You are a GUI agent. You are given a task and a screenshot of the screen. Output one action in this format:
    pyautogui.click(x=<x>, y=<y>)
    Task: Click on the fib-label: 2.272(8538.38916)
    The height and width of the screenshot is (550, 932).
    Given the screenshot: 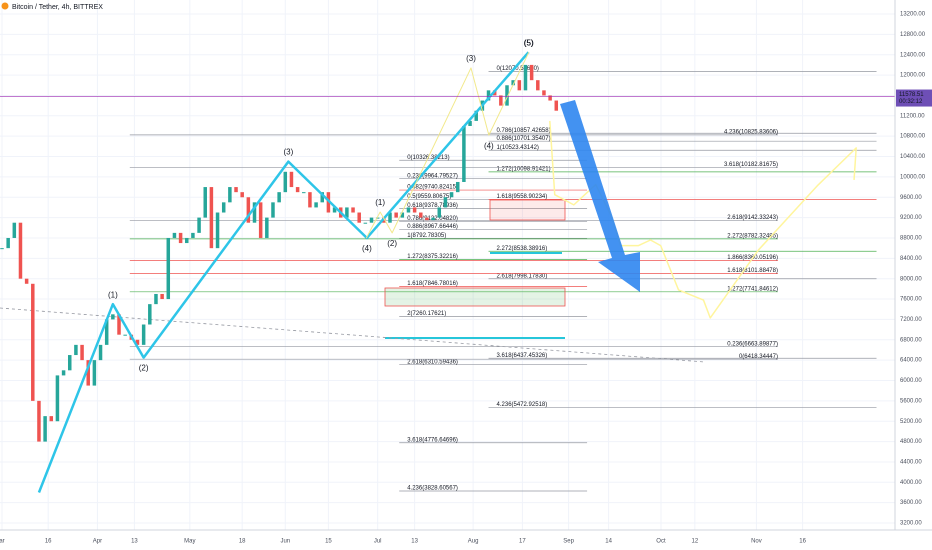 What is the action you would take?
    pyautogui.click(x=522, y=249)
    